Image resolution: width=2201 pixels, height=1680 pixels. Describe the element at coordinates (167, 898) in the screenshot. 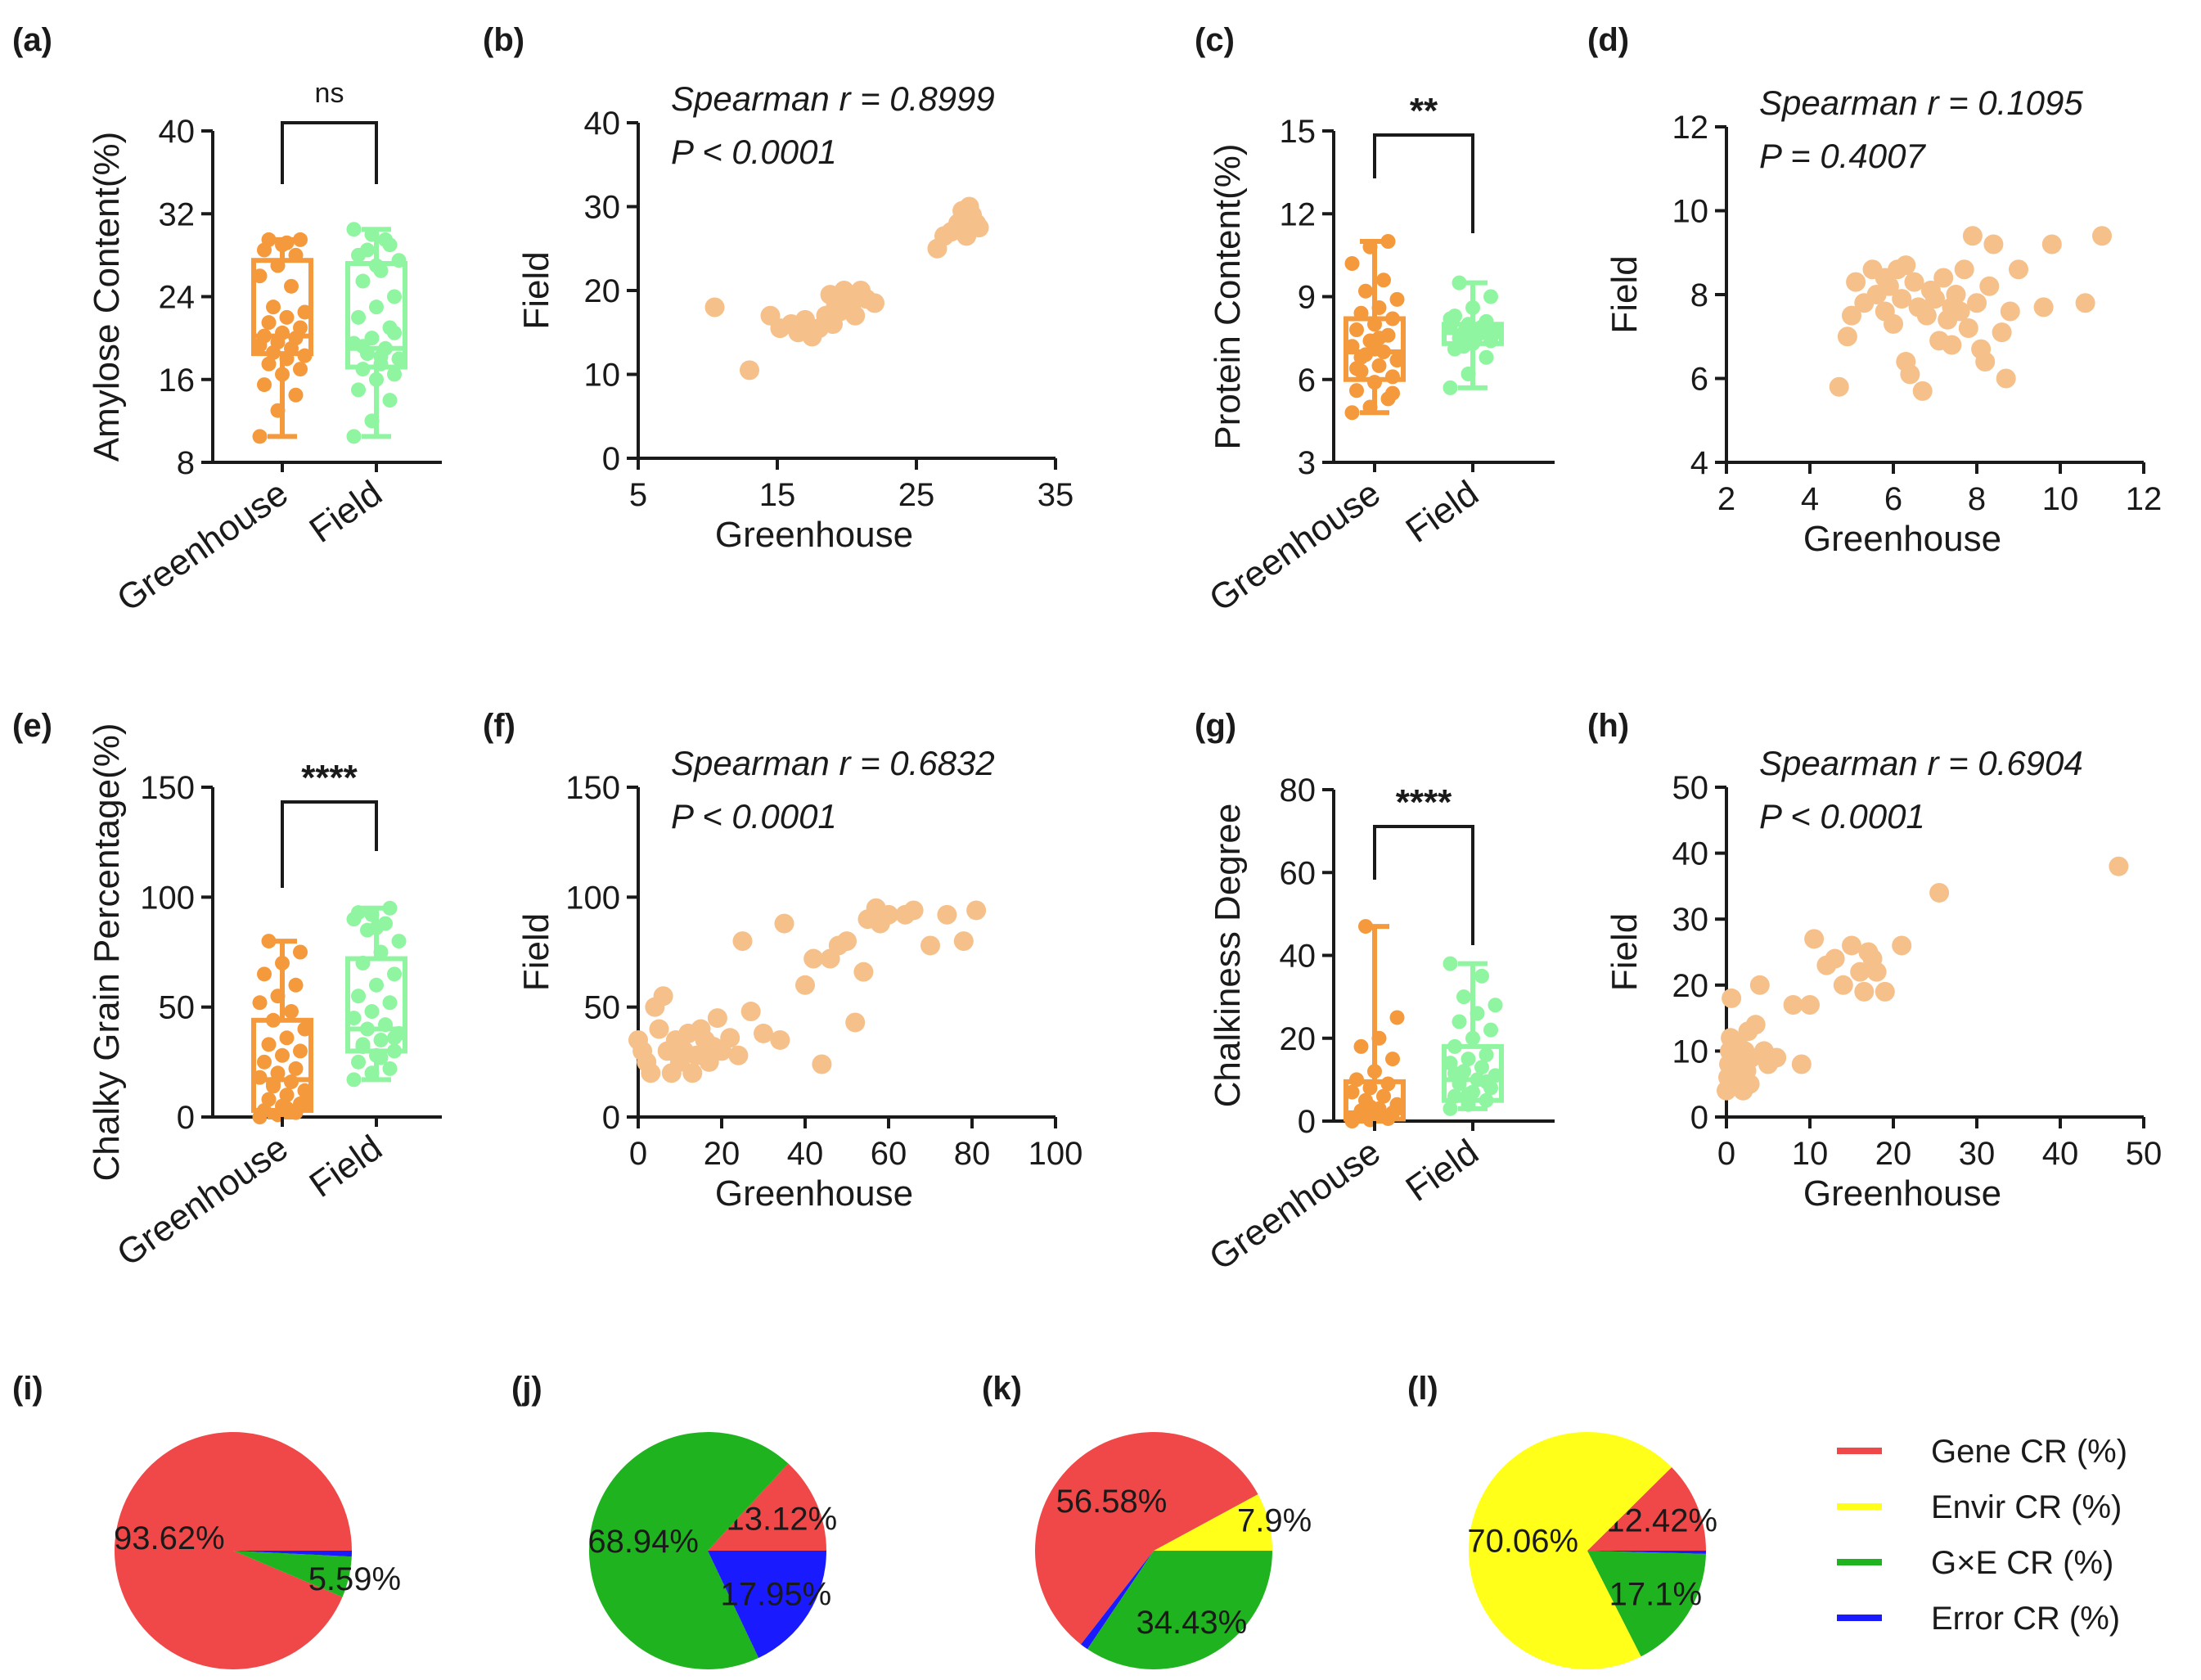

I see `y-tick-label: 100` at that location.